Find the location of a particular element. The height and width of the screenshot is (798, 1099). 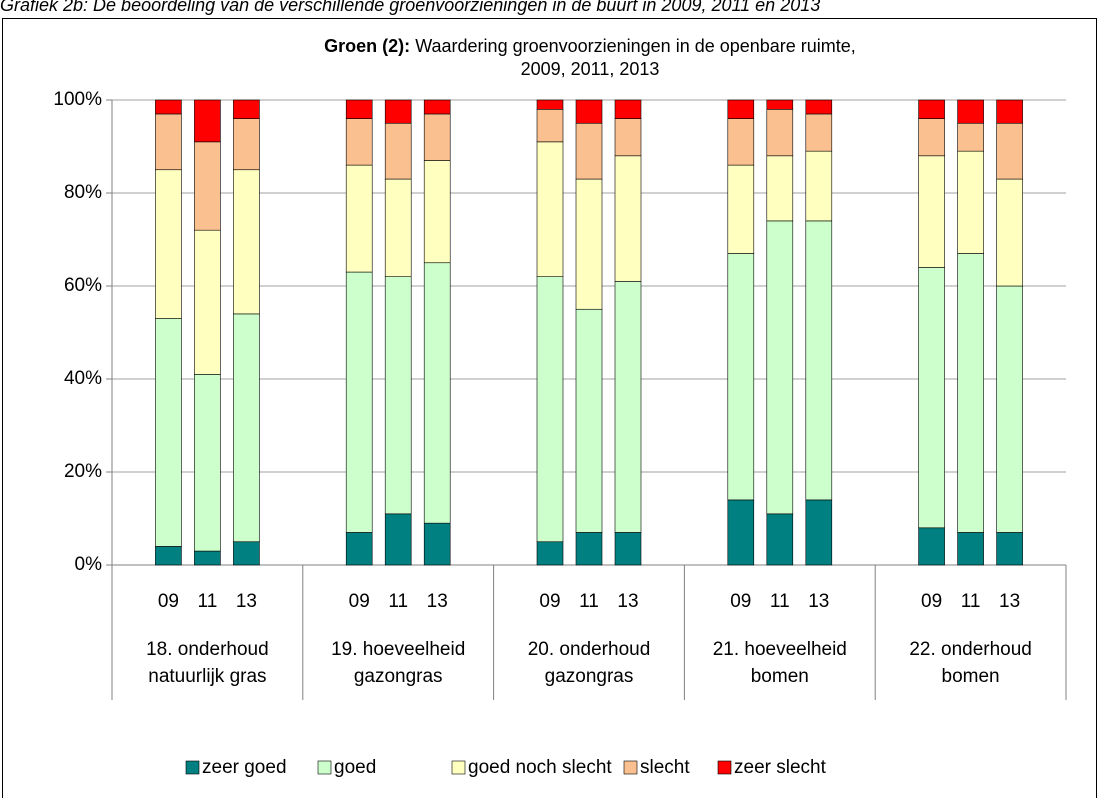

y-tick-label: 20% is located at coordinates (83, 471).